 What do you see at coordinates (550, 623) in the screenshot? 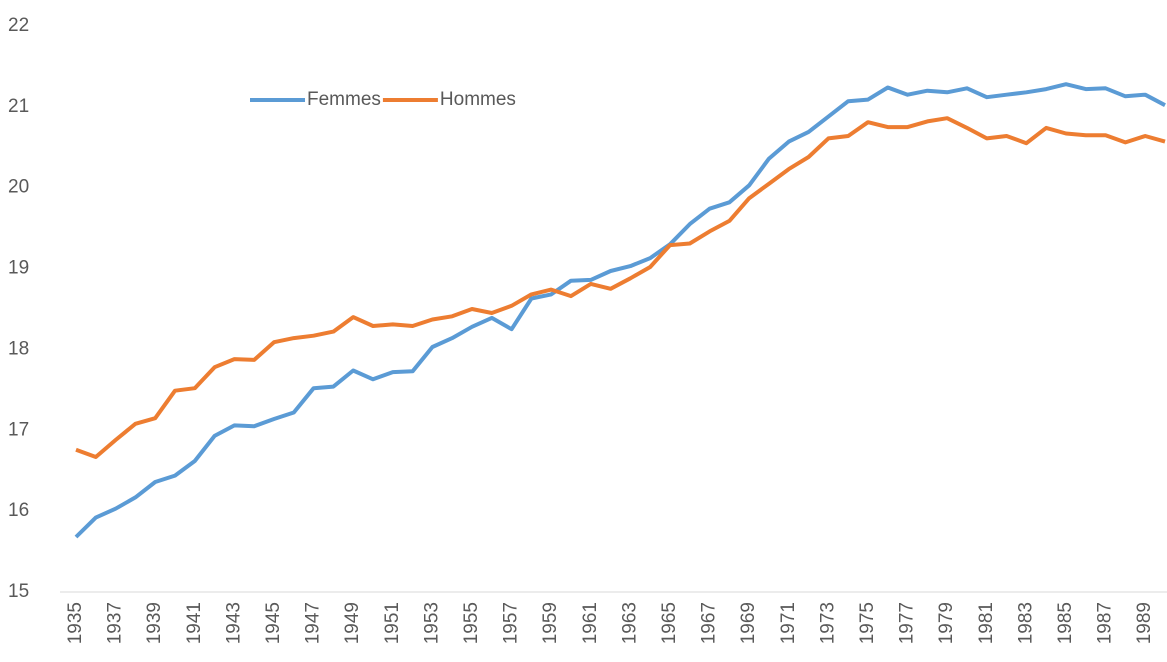
I see `x-tick-label: 1959` at bounding box center [550, 623].